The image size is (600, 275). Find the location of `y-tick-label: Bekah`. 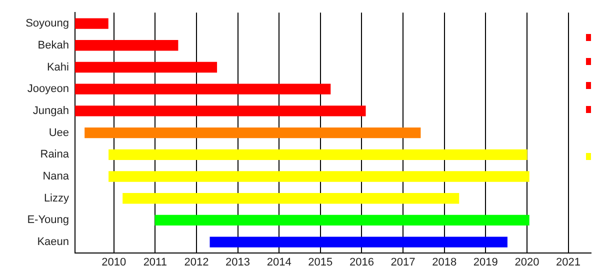

y-tick-label: Bekah is located at coordinates (53, 45).